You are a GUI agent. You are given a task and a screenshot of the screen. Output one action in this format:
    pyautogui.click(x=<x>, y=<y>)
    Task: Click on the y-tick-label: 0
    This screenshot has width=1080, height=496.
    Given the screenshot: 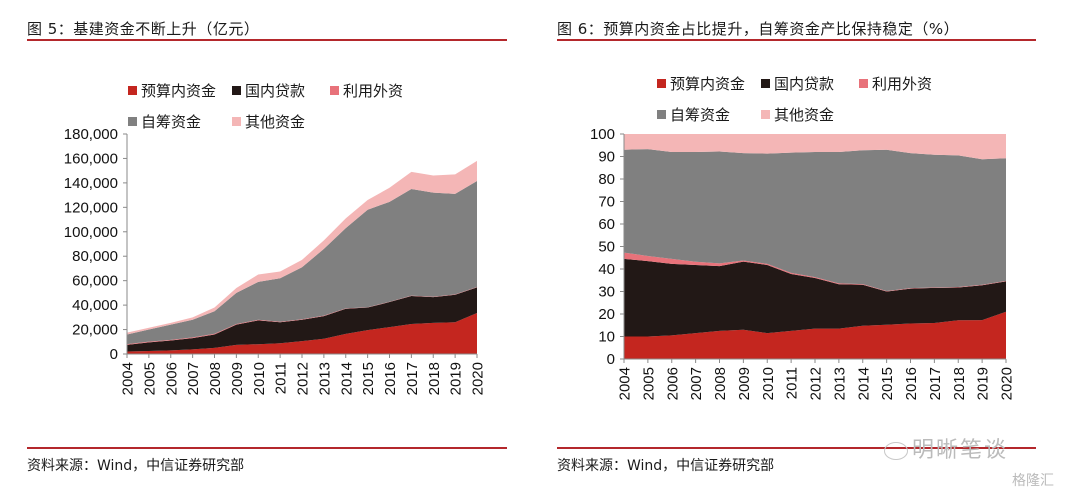 What is the action you would take?
    pyautogui.click(x=611, y=359)
    